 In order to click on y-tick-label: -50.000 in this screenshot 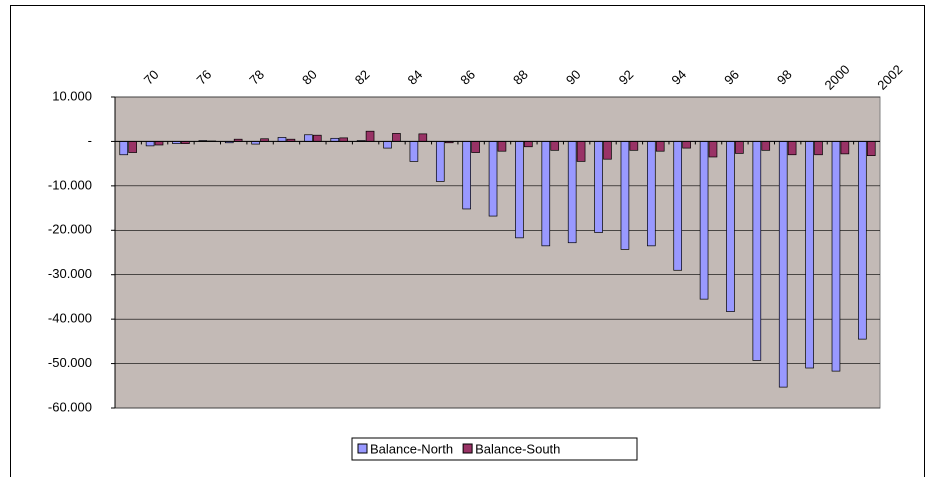, I will do `click(70, 362)`.